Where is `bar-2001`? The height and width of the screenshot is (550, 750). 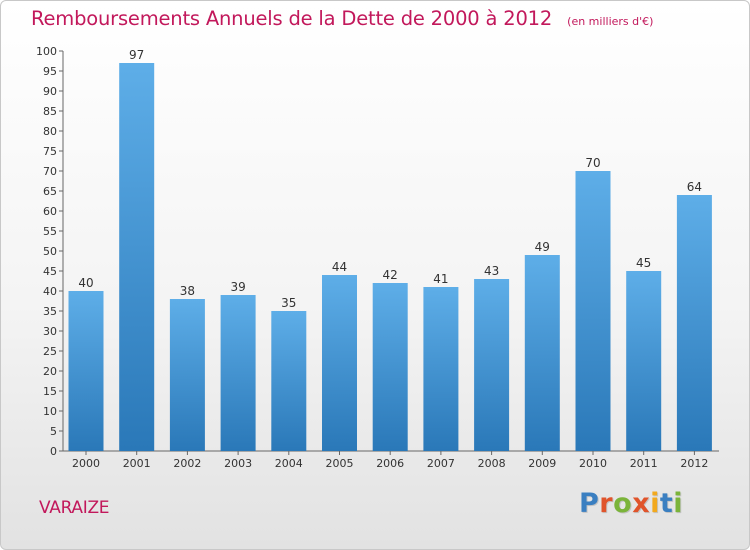 bar-2001 is located at coordinates (137, 257).